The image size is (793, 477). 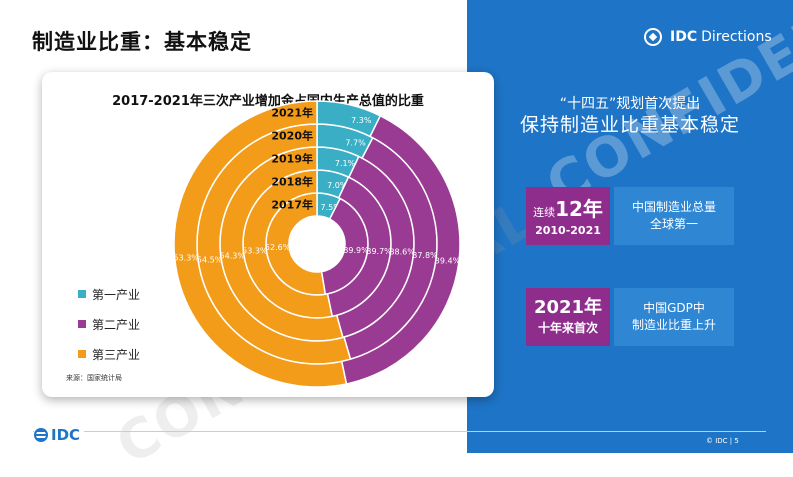 I want to click on data-label: 7.1%, so click(x=345, y=163).